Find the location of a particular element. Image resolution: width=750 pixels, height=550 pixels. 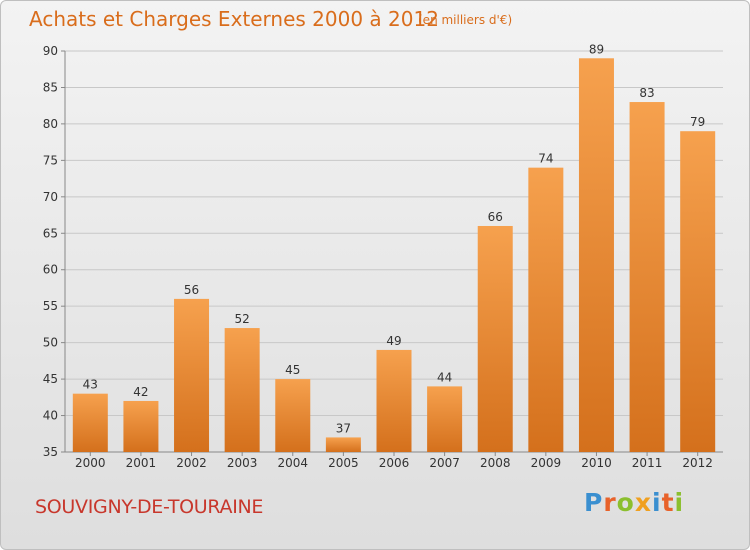

y-tick-label: 60 is located at coordinates (50, 270).